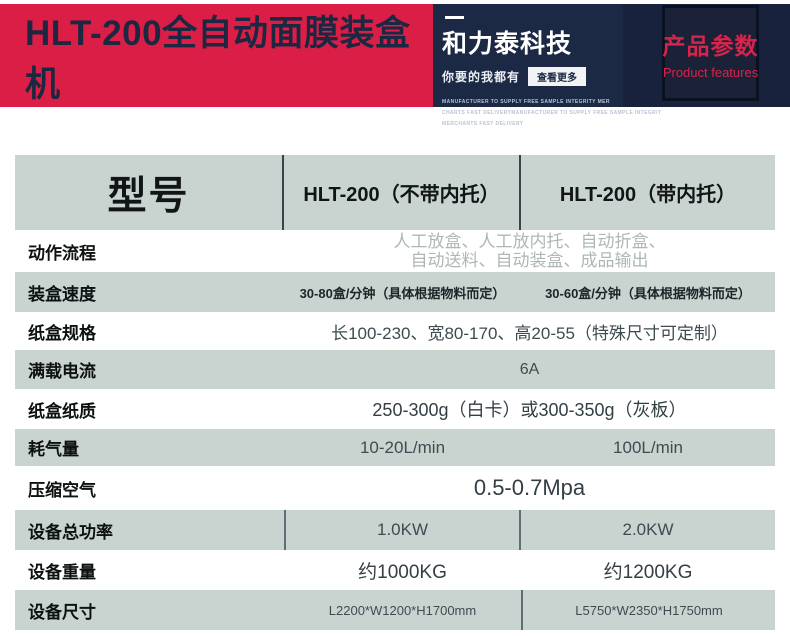 The image size is (790, 636). What do you see at coordinates (402, 293) in the screenshot?
I see `row-value-col1: 30-80盒/分钟（具体根据物料而定）` at bounding box center [402, 293].